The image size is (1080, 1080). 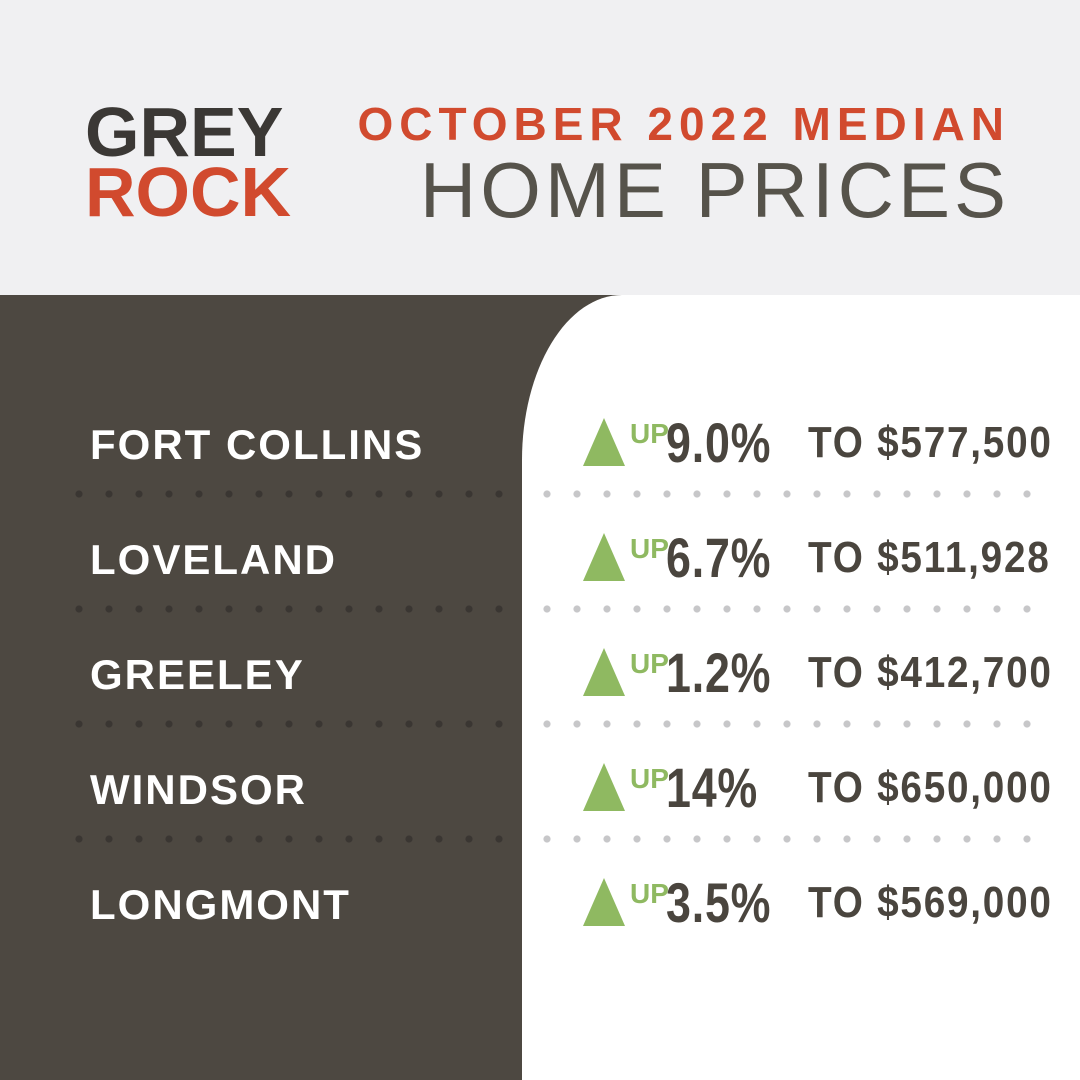 I want to click on logo-word-rock: ROCK, so click(x=188, y=192).